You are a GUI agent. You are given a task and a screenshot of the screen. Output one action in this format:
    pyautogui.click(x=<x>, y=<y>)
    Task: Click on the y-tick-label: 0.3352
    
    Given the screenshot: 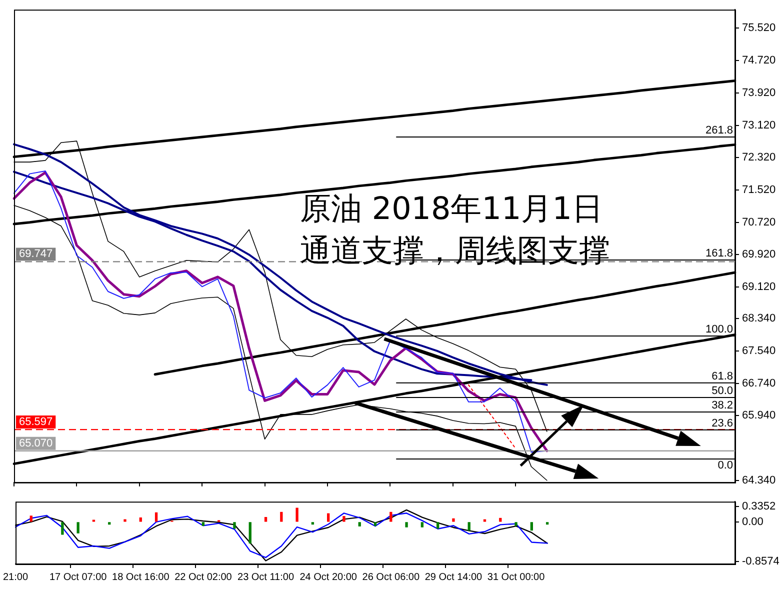 What is the action you would take?
    pyautogui.click(x=759, y=506)
    